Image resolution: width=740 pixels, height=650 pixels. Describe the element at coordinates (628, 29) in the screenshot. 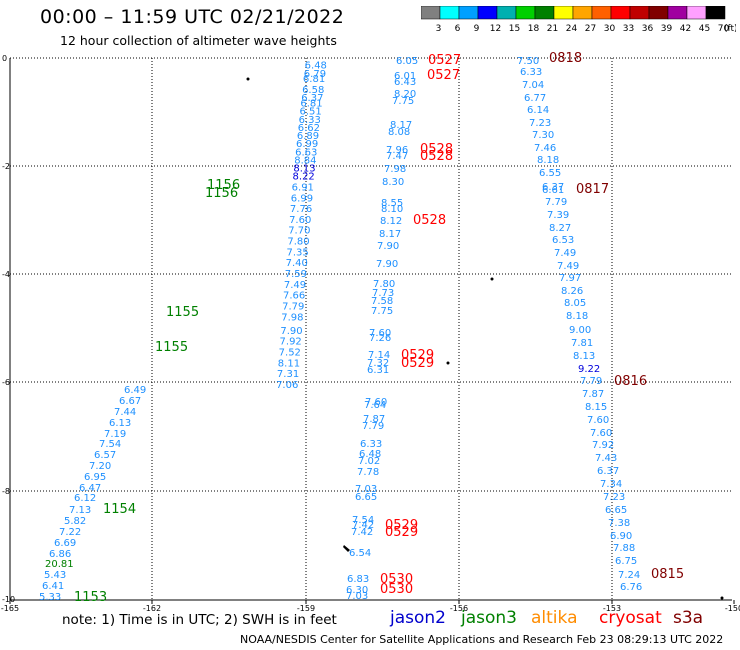

I see `colorbar-tick-label: 33` at that location.